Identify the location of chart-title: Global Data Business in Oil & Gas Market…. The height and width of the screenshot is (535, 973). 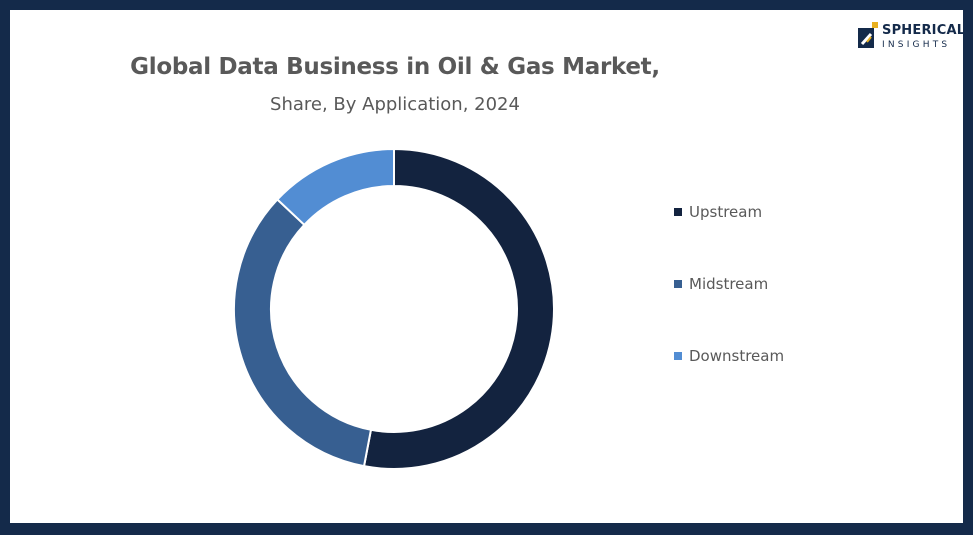
(395, 67).